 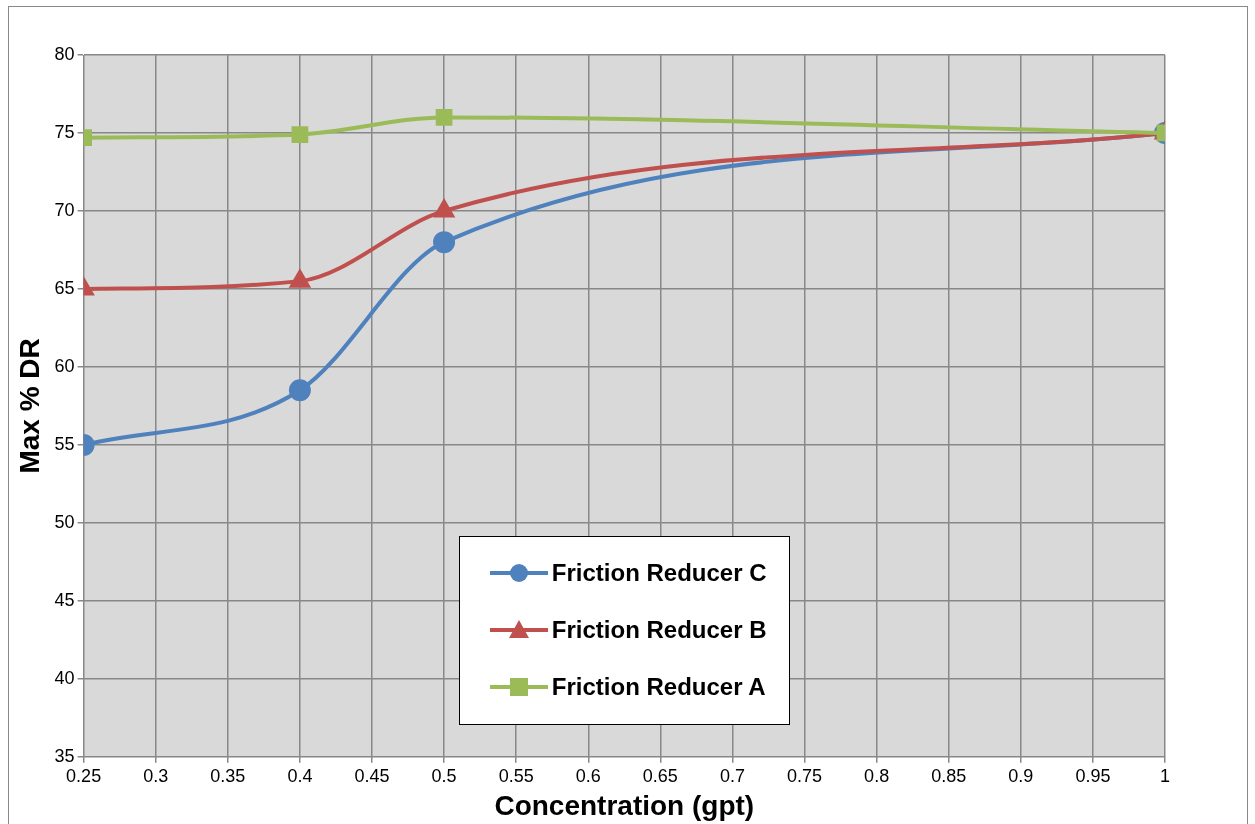 I want to click on x-tick-label: 0.4, so click(x=300, y=775).